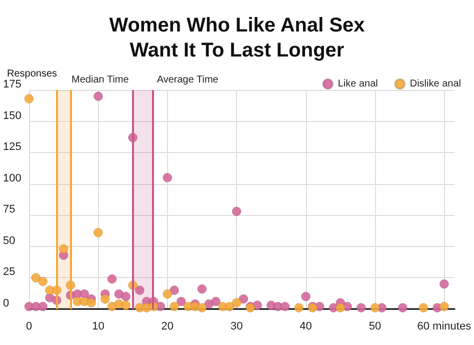 The image size is (474, 345). I want to click on y-tick-label: 125, so click(12, 147).